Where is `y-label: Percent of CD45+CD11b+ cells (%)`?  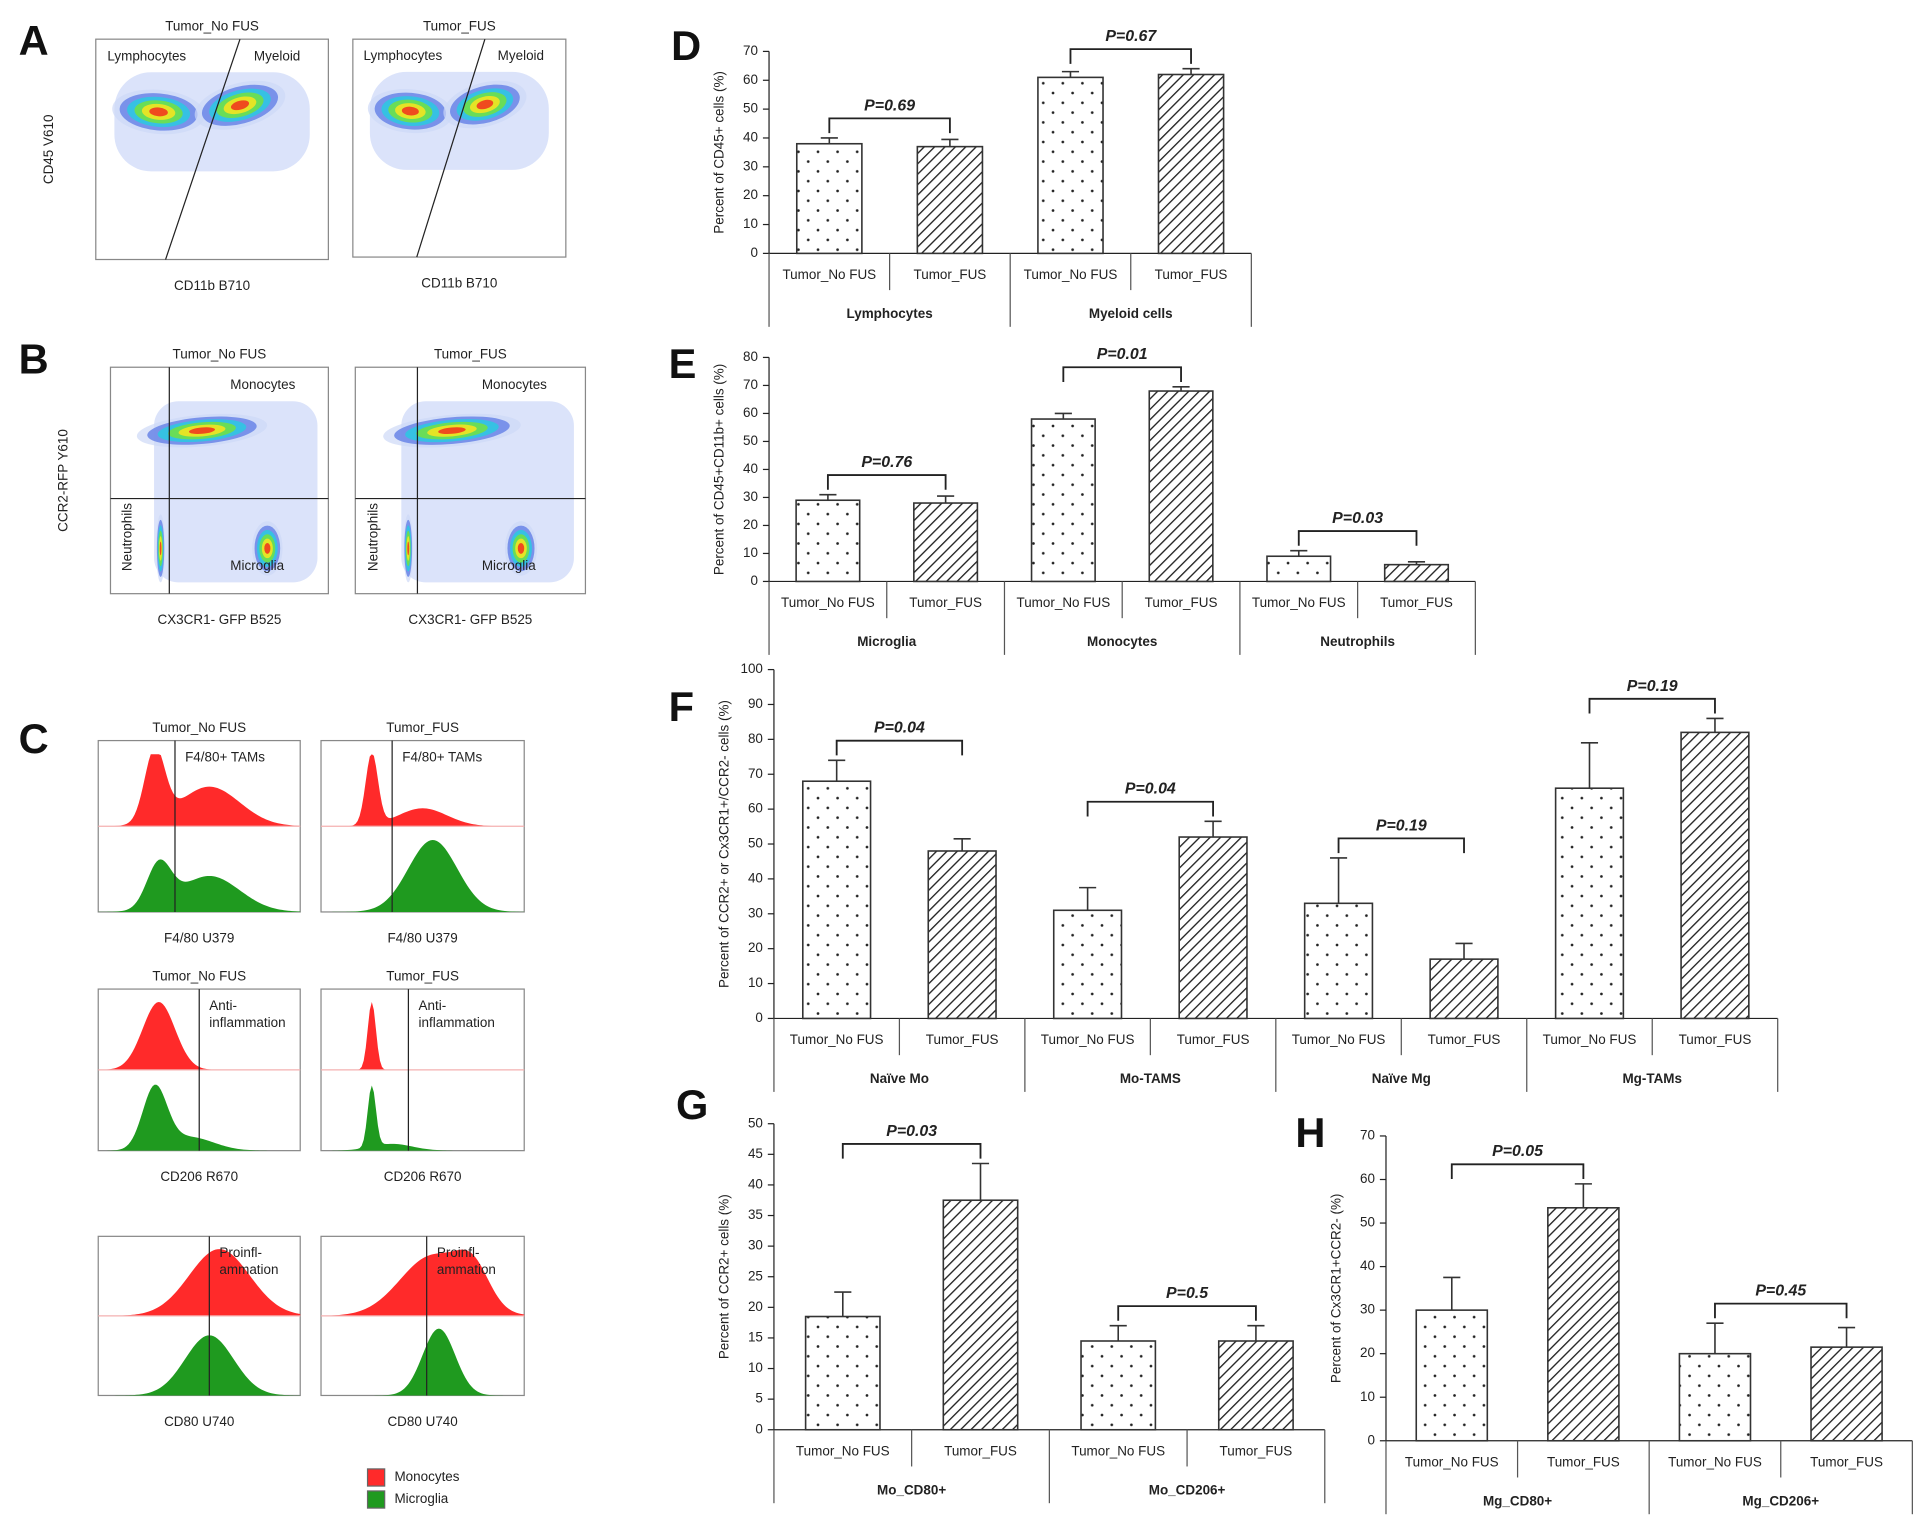 y-label: Percent of CD45+CD11b+ cells (%) is located at coordinates (719, 469).